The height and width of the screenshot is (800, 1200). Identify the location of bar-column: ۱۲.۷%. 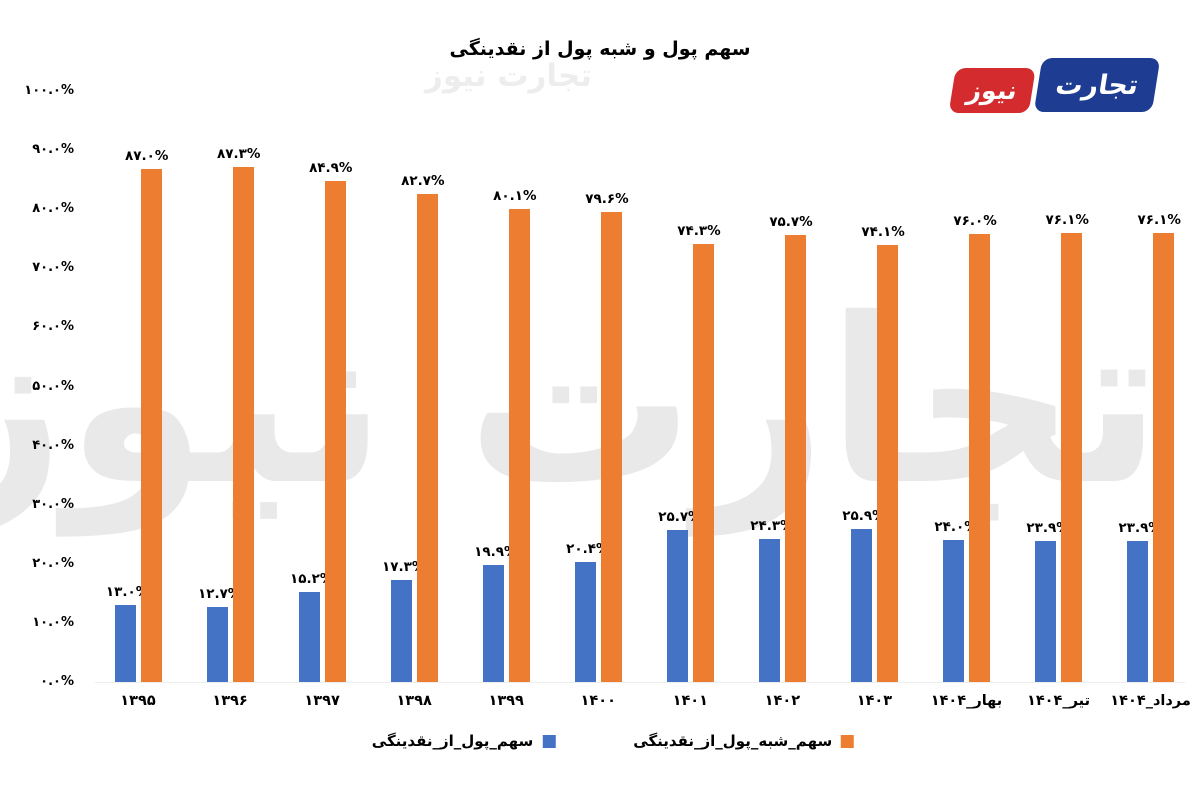
(219, 387).